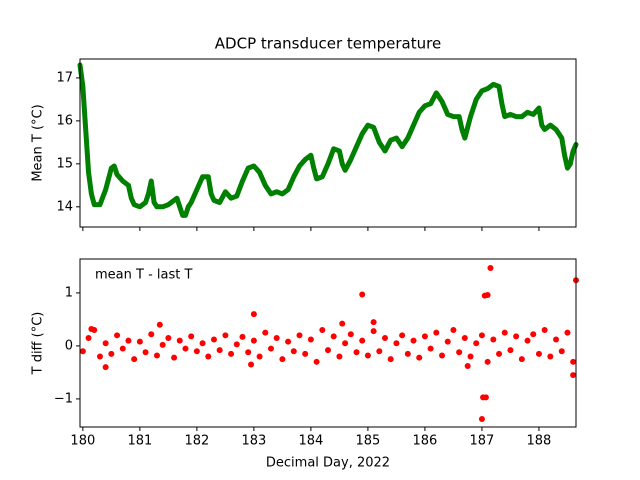 The image size is (640, 480). Describe the element at coordinates (253, 441) in the screenshot. I see `x-tick-label: 183` at that location.